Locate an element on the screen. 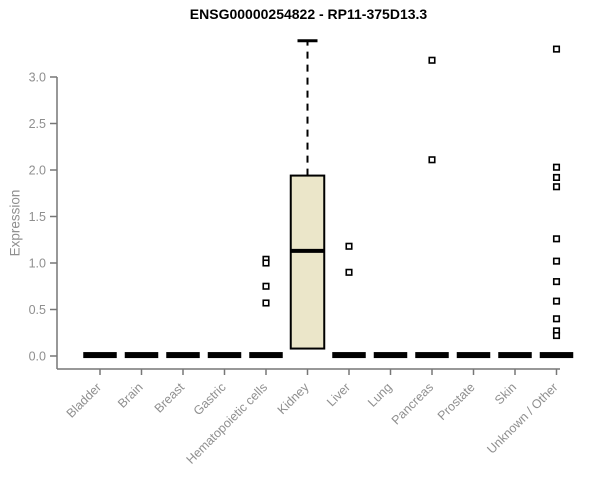  collapsed-box-pancreas is located at coordinates (432, 355).